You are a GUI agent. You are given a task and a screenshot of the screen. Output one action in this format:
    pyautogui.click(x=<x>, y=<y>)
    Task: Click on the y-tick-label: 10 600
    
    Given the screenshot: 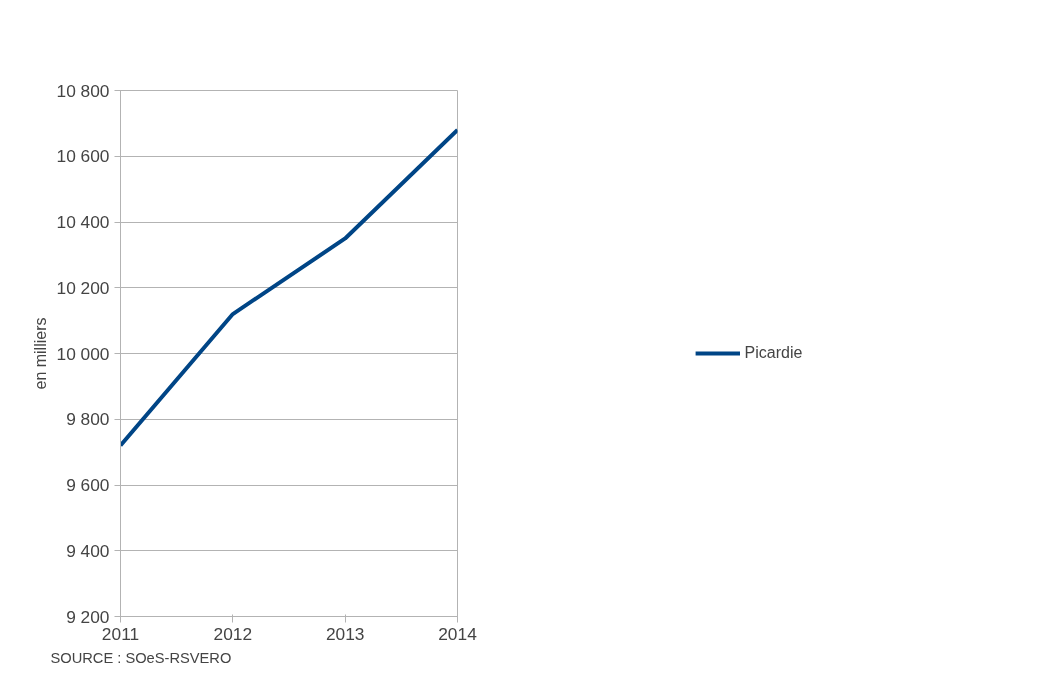 What is the action you would take?
    pyautogui.click(x=83, y=156)
    